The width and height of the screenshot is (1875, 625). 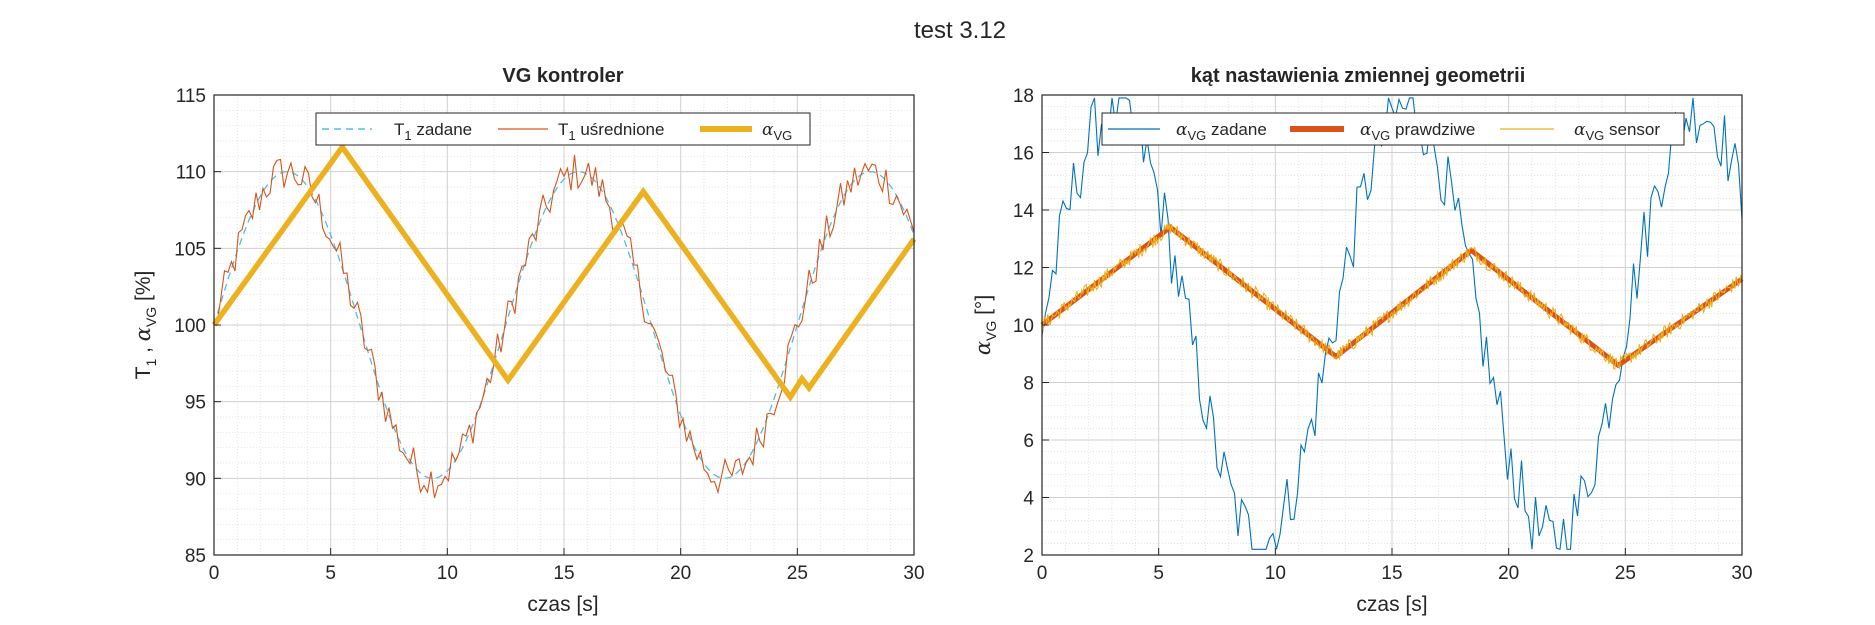 I want to click on y-tick-label: 12, so click(x=1023, y=269).